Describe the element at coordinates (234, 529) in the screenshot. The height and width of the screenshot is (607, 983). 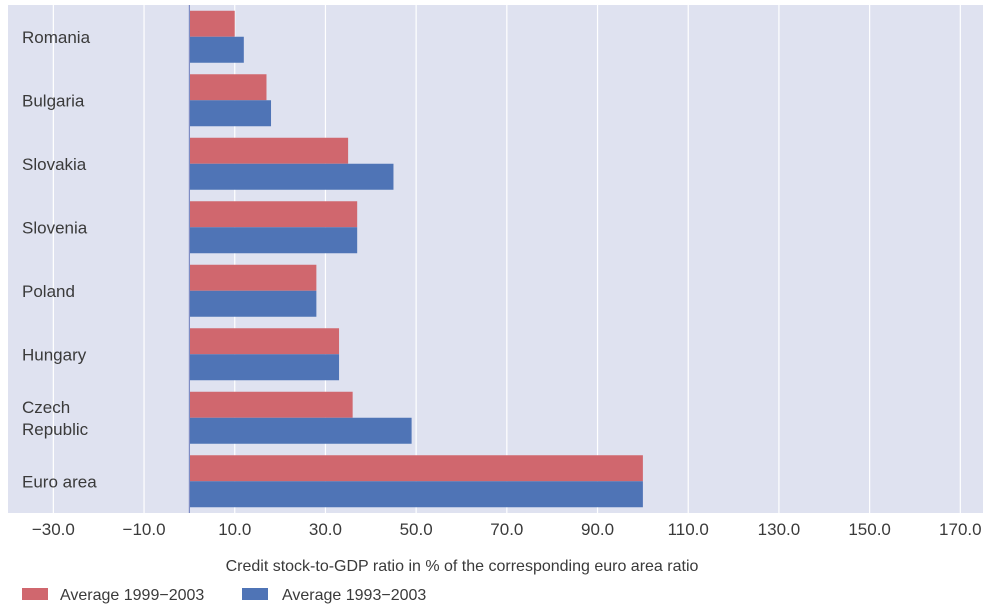
I see `x-tick-label: 10.0` at that location.